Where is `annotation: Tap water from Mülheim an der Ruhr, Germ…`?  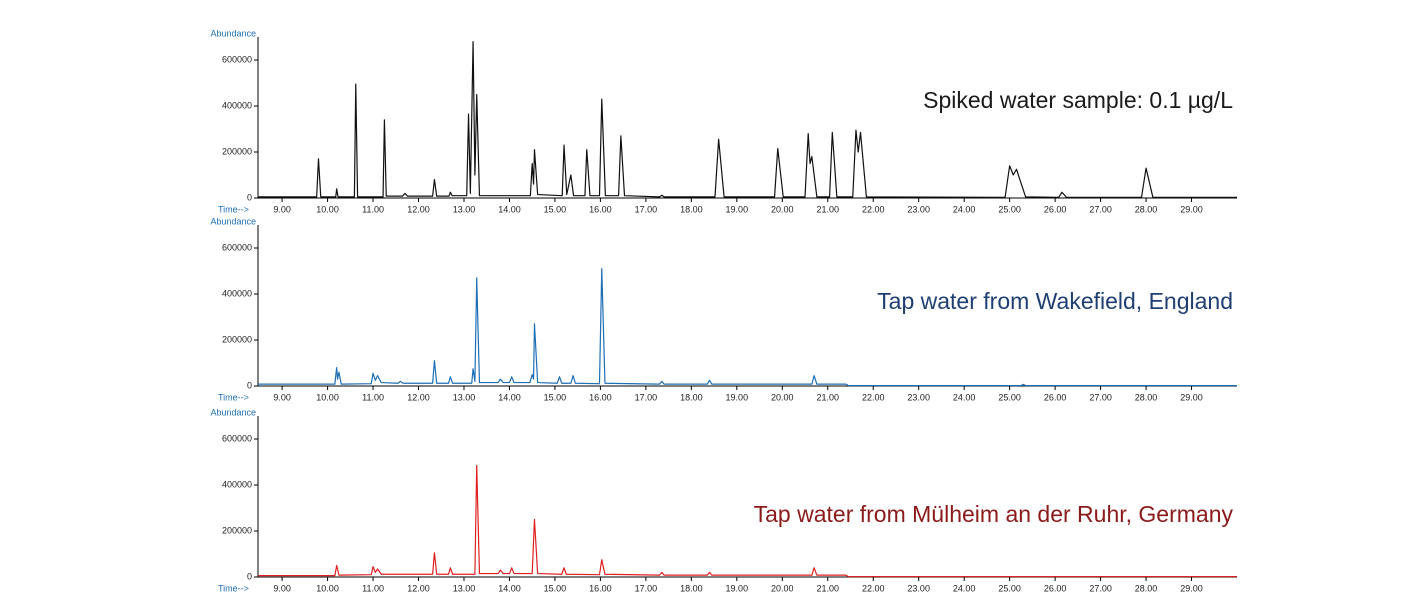 annotation: Tap water from Mülheim an der Ruhr, Germ… is located at coordinates (994, 514).